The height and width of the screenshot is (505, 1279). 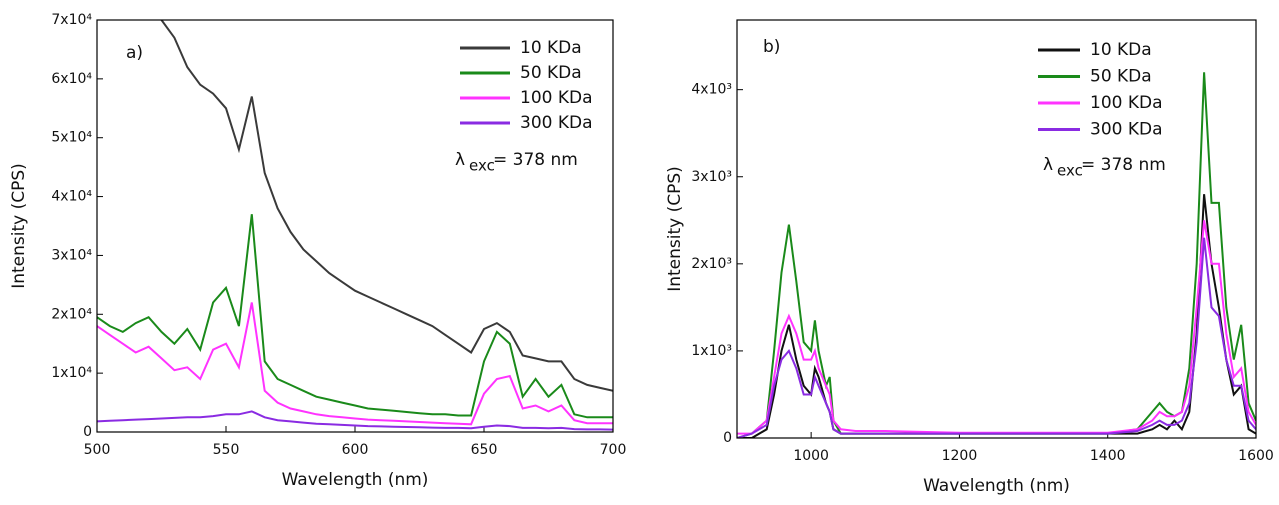 What do you see at coordinates (960, 456) in the screenshot?
I see `x-tick-label: 1200` at bounding box center [960, 456].